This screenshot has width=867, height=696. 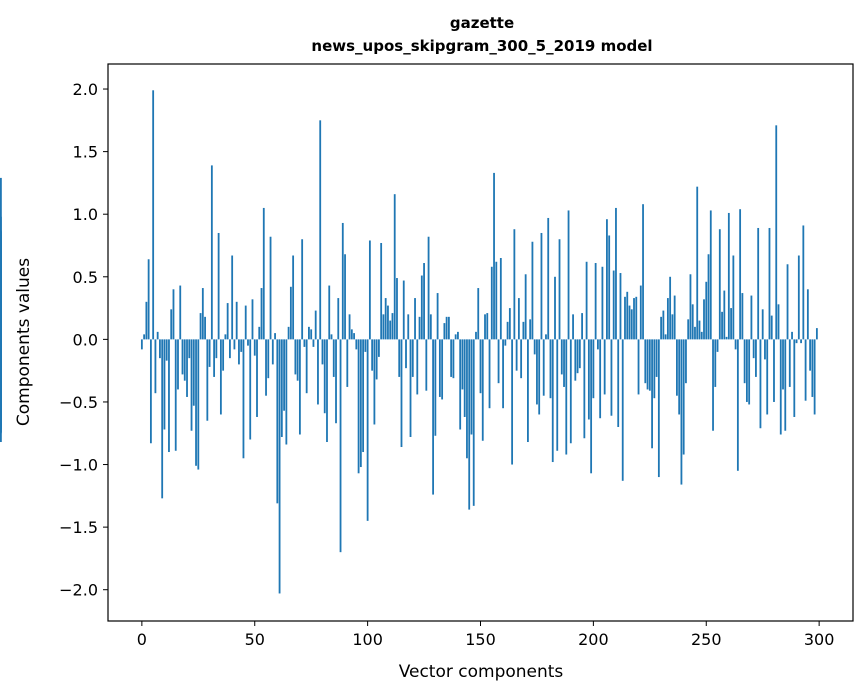 What do you see at coordinates (819, 639) in the screenshot?
I see `x-tick-label: 300` at bounding box center [819, 639].